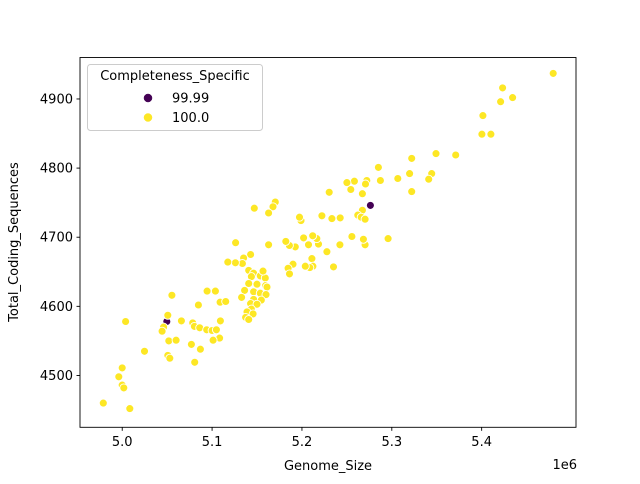  What do you see at coordinates (328, 466) in the screenshot?
I see `x-axis-label: Genome_Size` at bounding box center [328, 466].